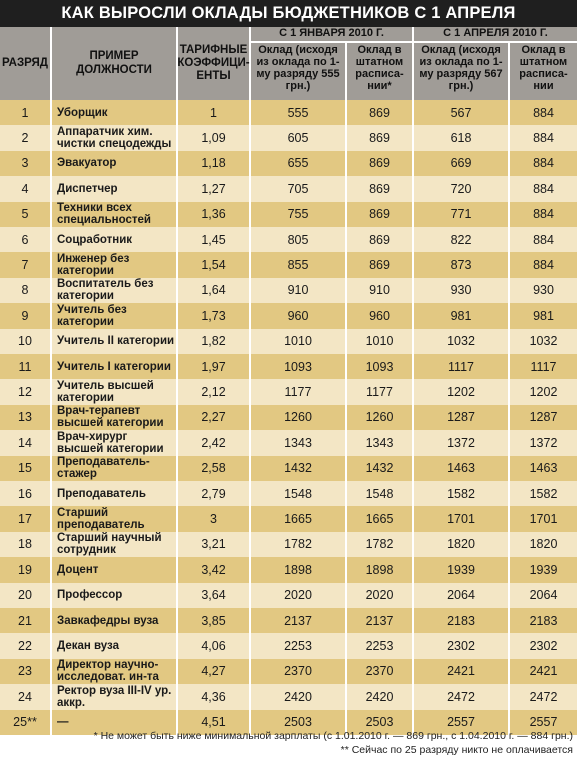  I want to click on table-row: 7 Инженер без категории 1,54 855 869 873 884, so click(288, 265).